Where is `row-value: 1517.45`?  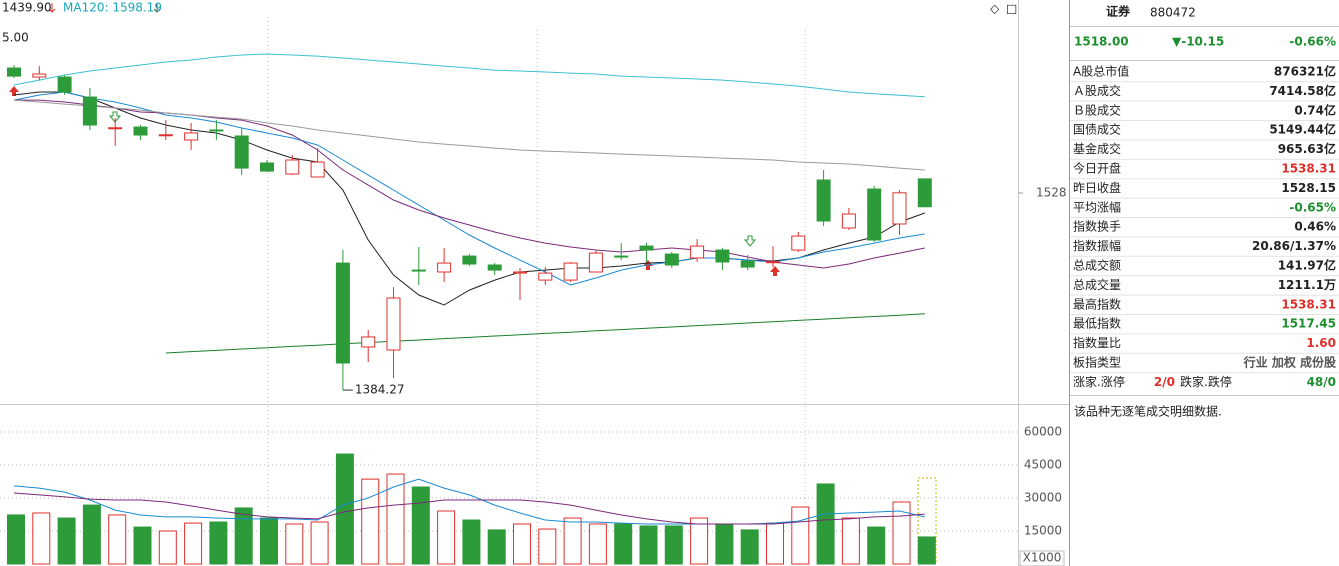
row-value: 1517.45 is located at coordinates (1308, 324).